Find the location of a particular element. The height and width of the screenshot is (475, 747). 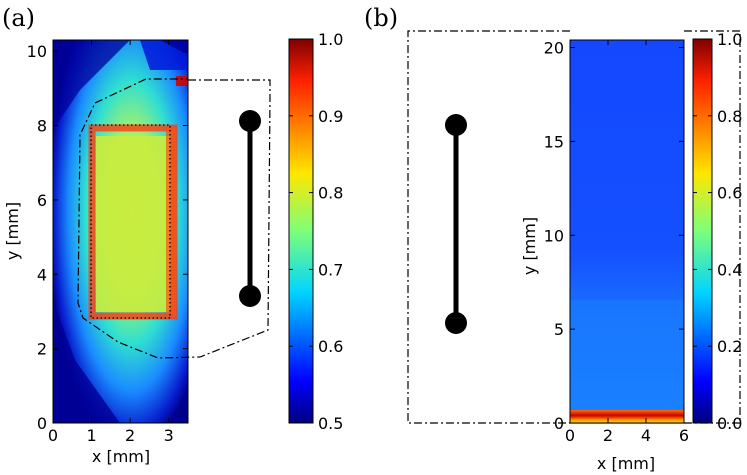

panel-a-cbar-tick-label: 0.8 is located at coordinates (330, 193).